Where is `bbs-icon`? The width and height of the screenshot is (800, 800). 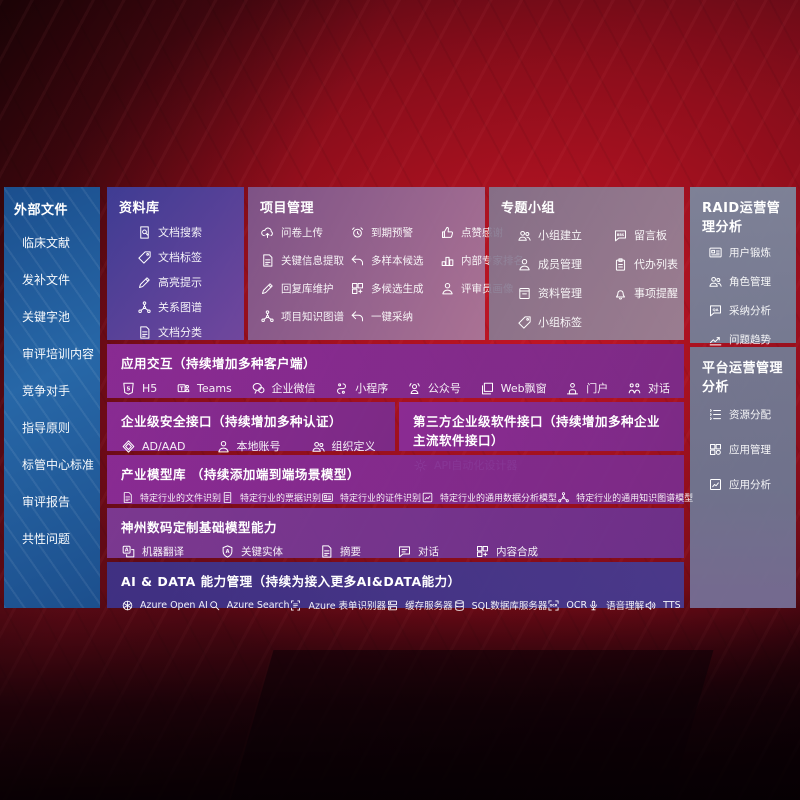
bbs-icon is located at coordinates (620, 235).